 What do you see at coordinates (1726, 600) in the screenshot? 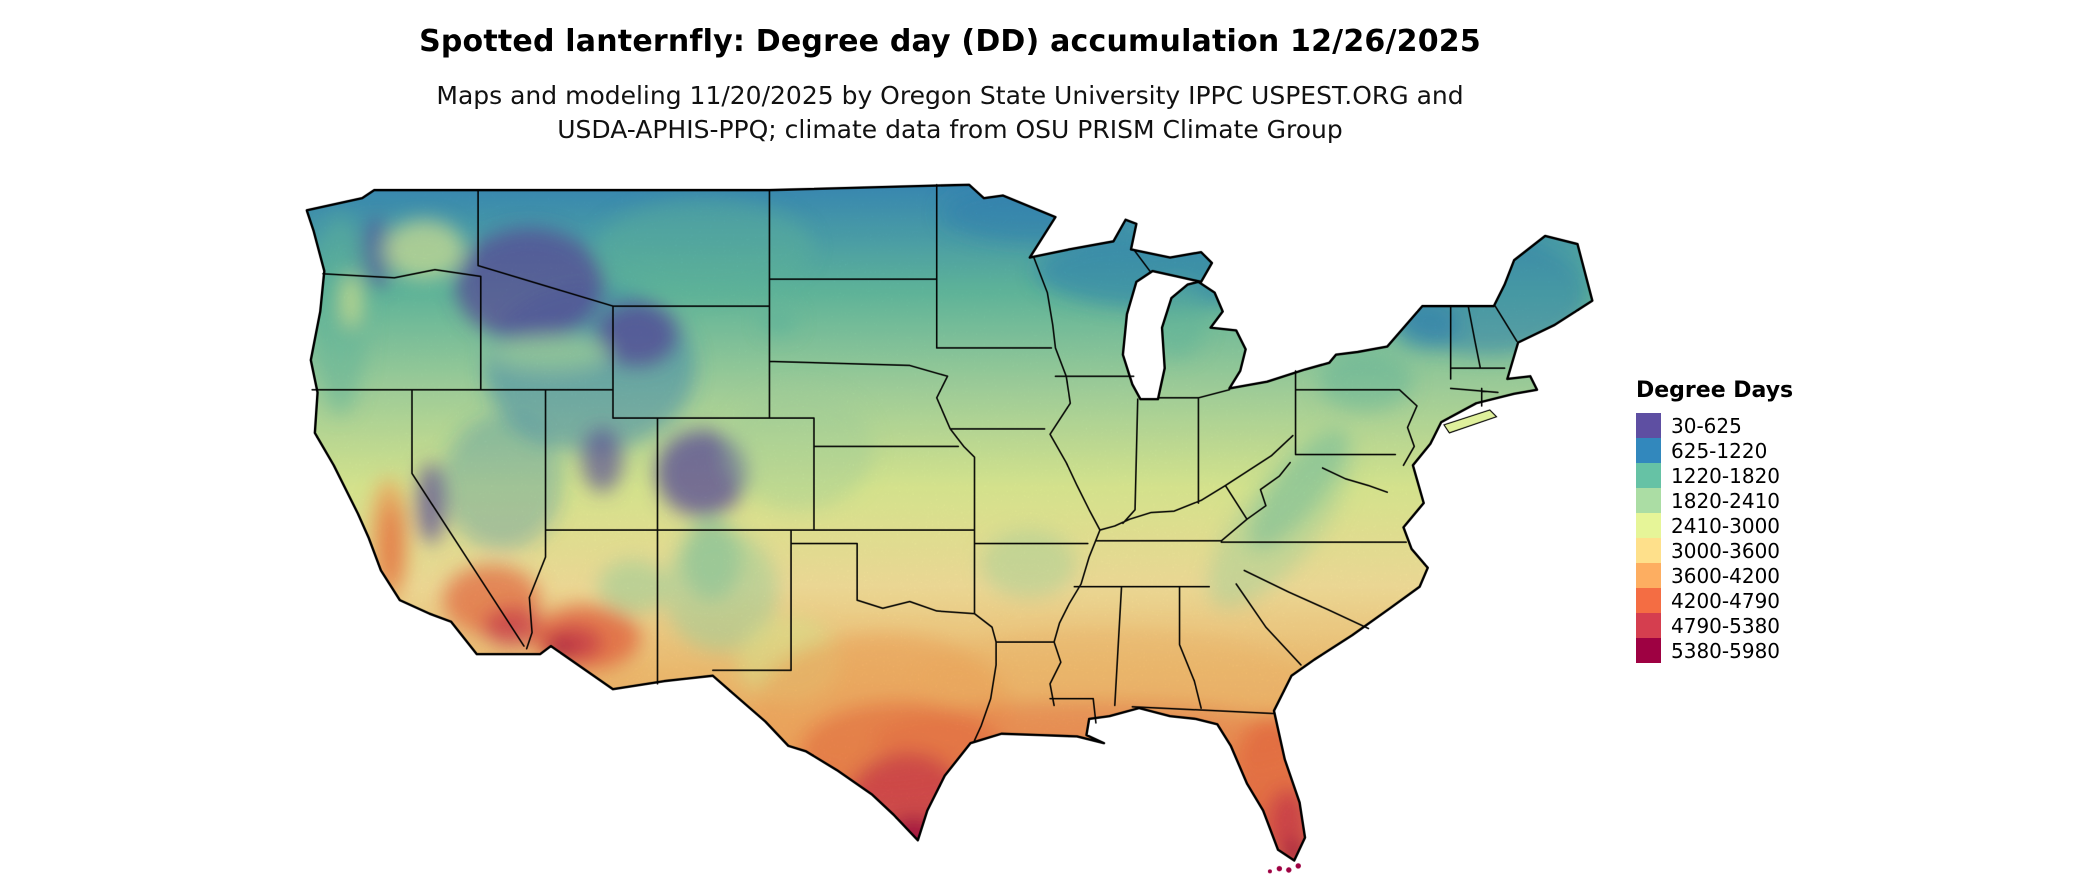
I see `legend-label: 4200-4790` at bounding box center [1726, 600].